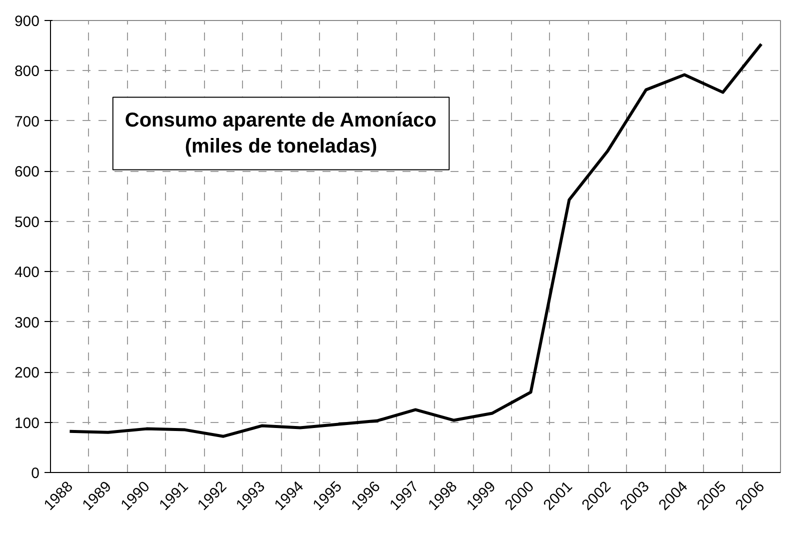 Image resolution: width=804 pixels, height=546 pixels. What do you see at coordinates (27, 172) in the screenshot?
I see `y-tick-label: 600` at bounding box center [27, 172].